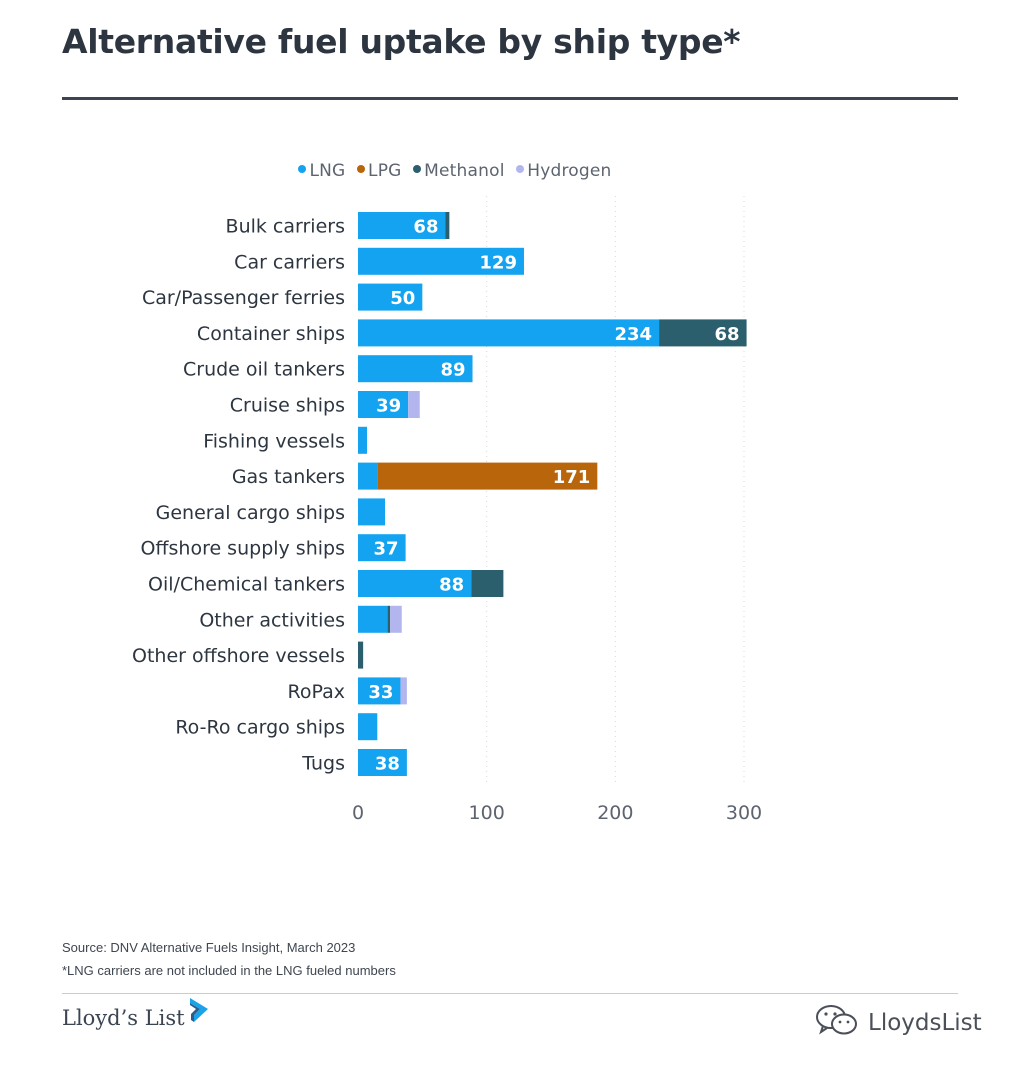  I want to click on category-label-other-offshore-vessels: Other offshore vessels, so click(238, 656).